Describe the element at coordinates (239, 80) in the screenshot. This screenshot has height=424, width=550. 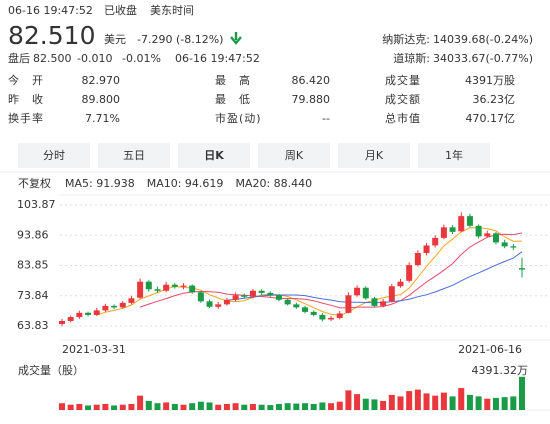
I see `stat-label: 最高` at that location.